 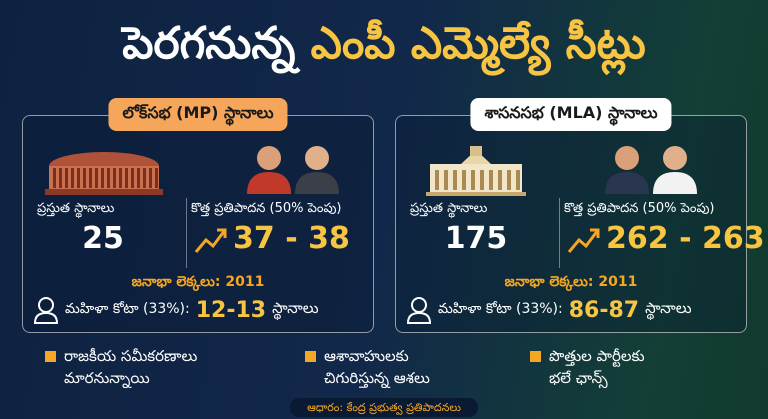 I want to click on bullet-line: రాజకీయ సమీకరణాలు, so click(x=131, y=356).